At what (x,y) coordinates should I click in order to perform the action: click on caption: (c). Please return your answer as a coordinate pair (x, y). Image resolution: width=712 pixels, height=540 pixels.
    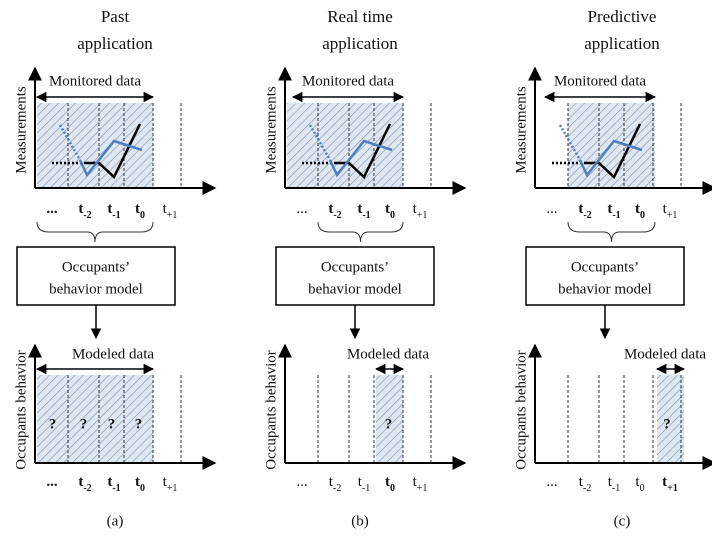
    Looking at the image, I should click on (622, 521).